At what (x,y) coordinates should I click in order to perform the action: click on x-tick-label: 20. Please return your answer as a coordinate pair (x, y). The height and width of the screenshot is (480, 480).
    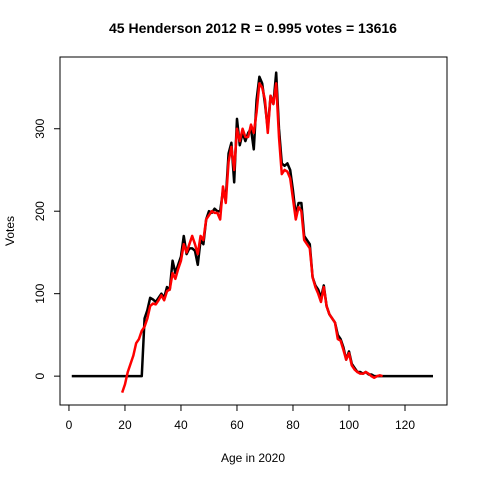
    Looking at the image, I should click on (125, 425).